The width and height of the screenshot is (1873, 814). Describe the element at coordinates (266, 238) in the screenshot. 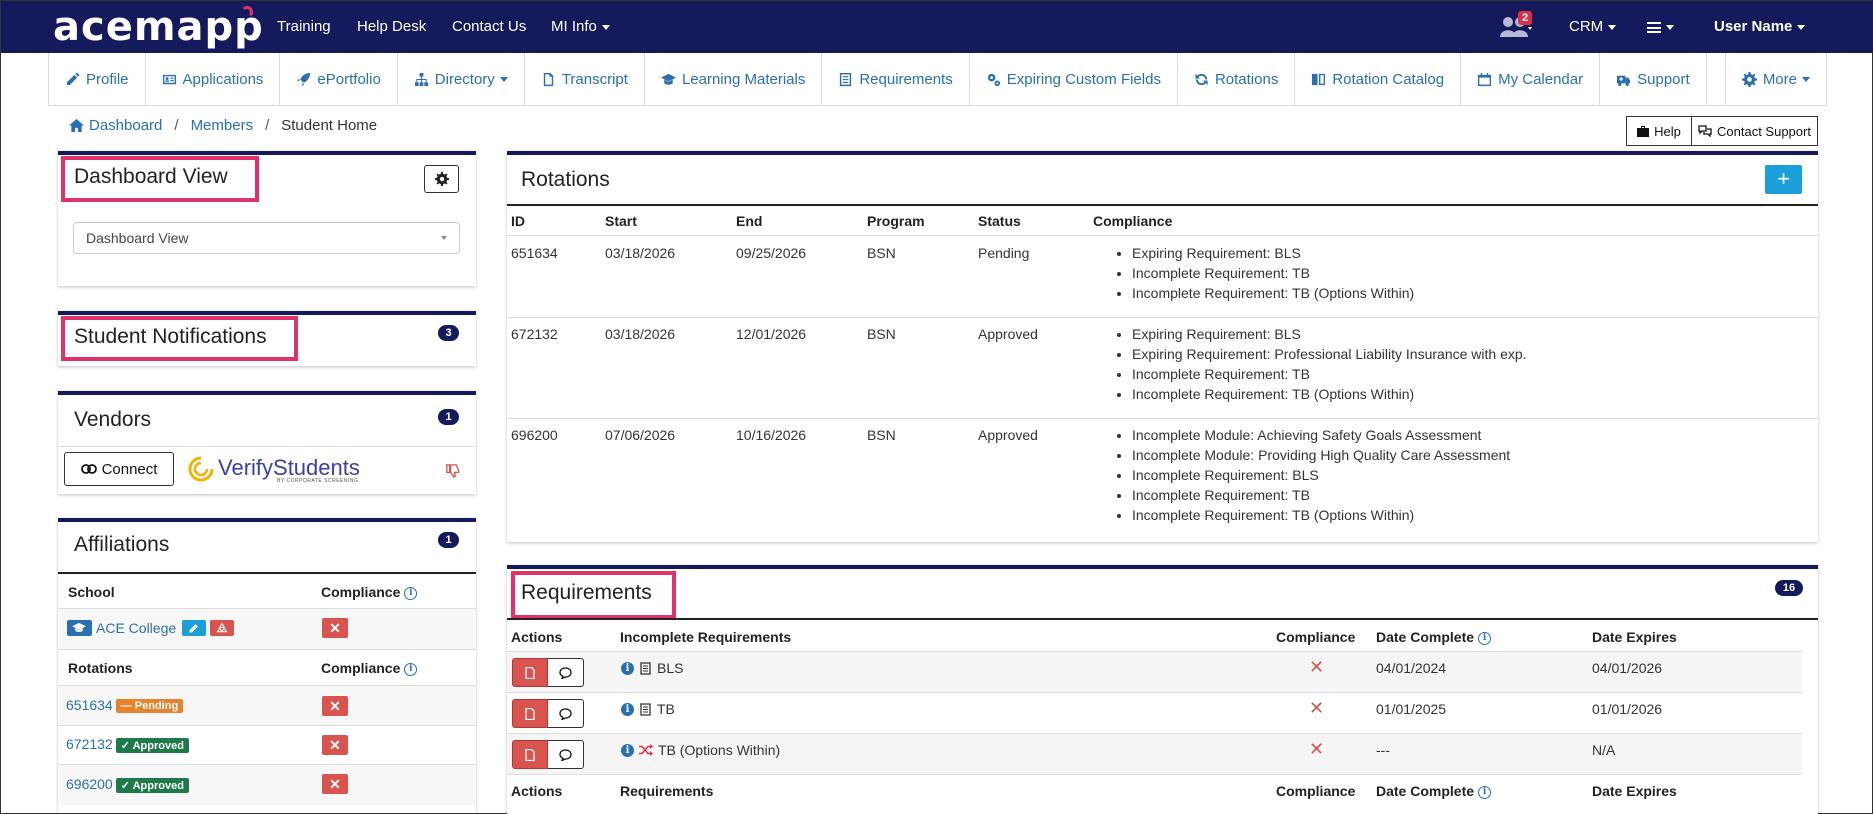

I see `dashboard-view-select: Dashboard View` at that location.